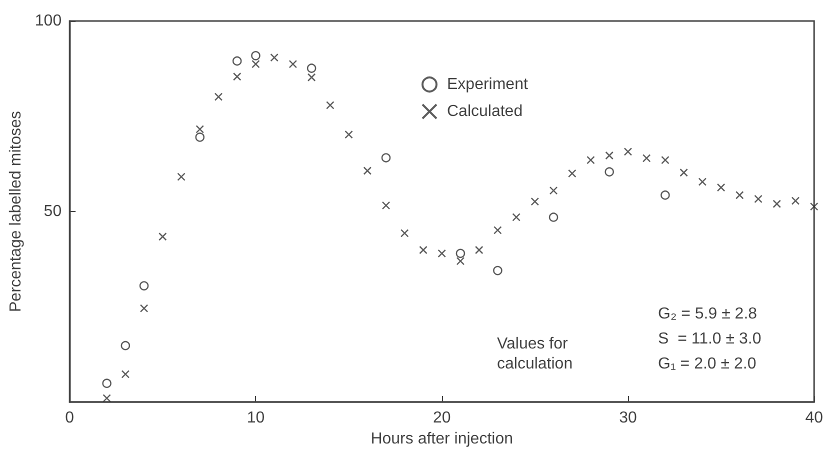 Image resolution: width=826 pixels, height=454 pixels. Describe the element at coordinates (814, 418) in the screenshot. I see `x-tick-label: 40` at that location.